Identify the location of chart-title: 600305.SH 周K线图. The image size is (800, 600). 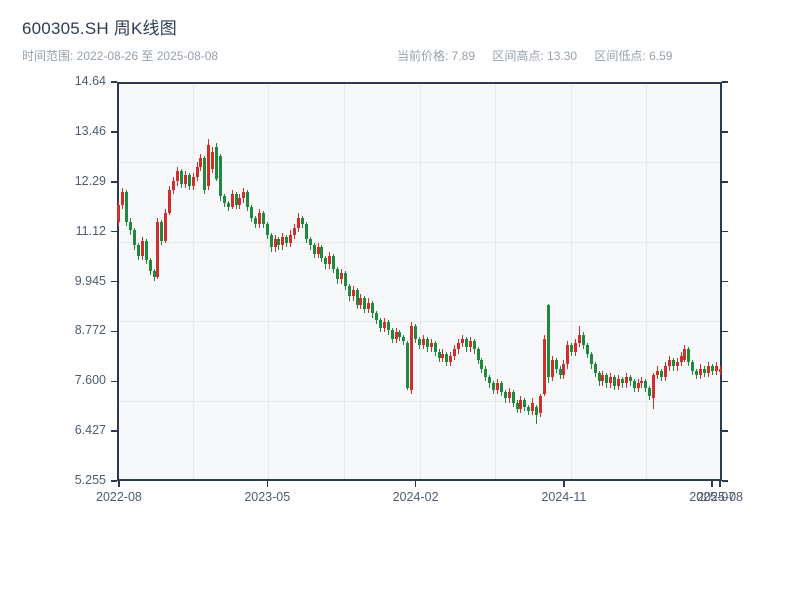
(99, 28).